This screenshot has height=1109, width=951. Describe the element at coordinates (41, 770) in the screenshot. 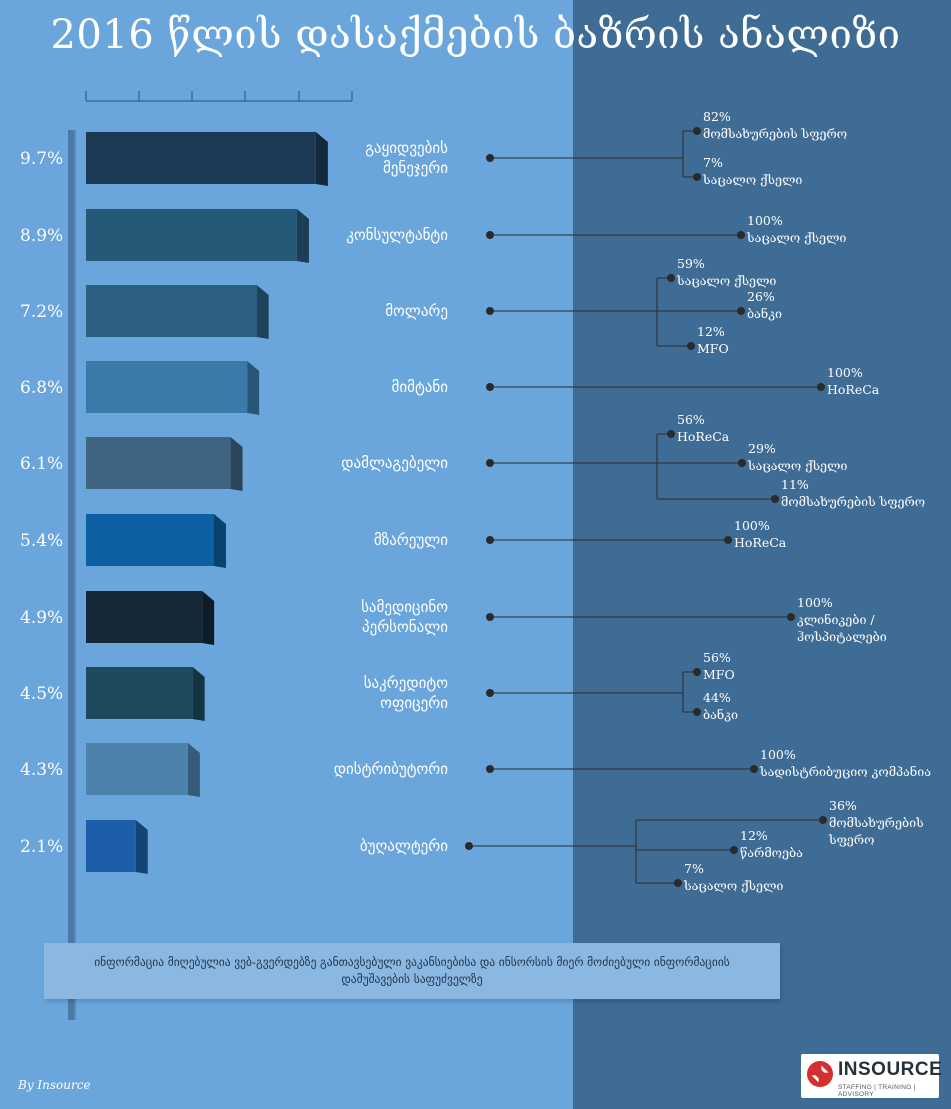

I see `value-label: 4.3%` at that location.